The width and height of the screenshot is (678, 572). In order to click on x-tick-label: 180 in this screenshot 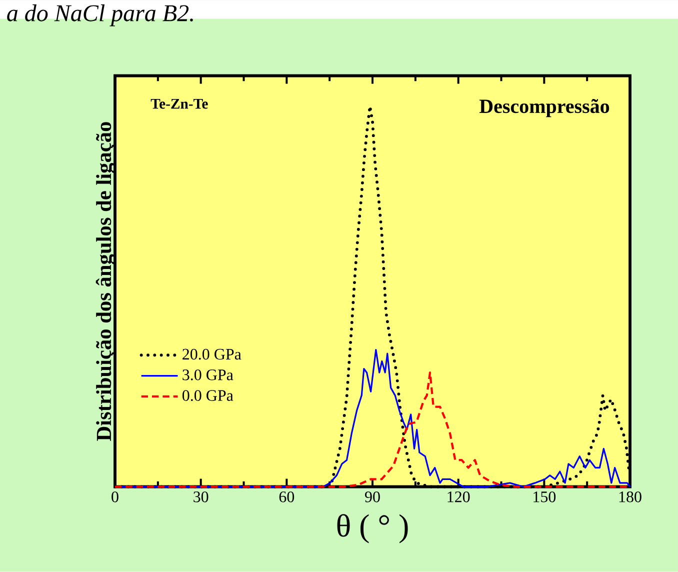, I will do `click(630, 497)`.